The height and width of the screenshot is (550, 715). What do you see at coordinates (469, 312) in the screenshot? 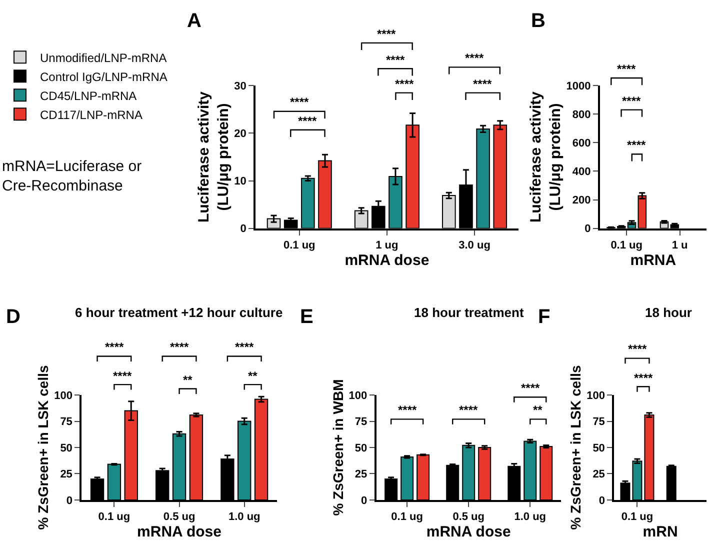
I see `chart-title: 18 hour treatment` at bounding box center [469, 312].